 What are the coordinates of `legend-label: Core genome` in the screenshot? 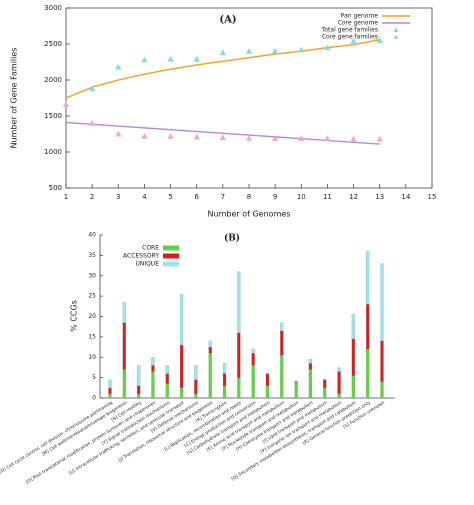 It's located at (358, 23).